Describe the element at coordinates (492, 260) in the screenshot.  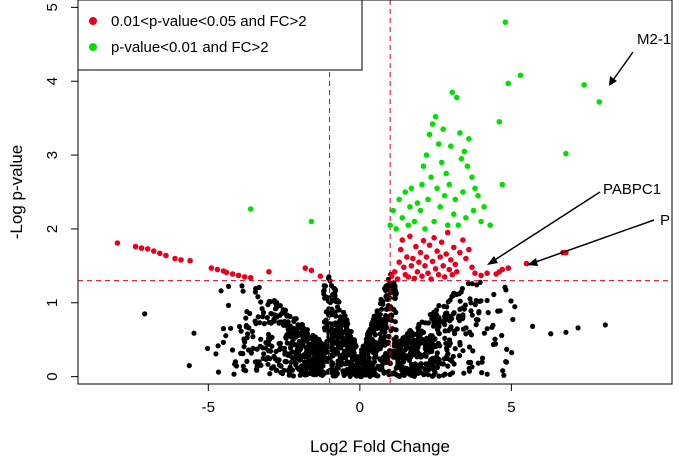
I see `annotation-arrowhead-pabpc1` at that location.